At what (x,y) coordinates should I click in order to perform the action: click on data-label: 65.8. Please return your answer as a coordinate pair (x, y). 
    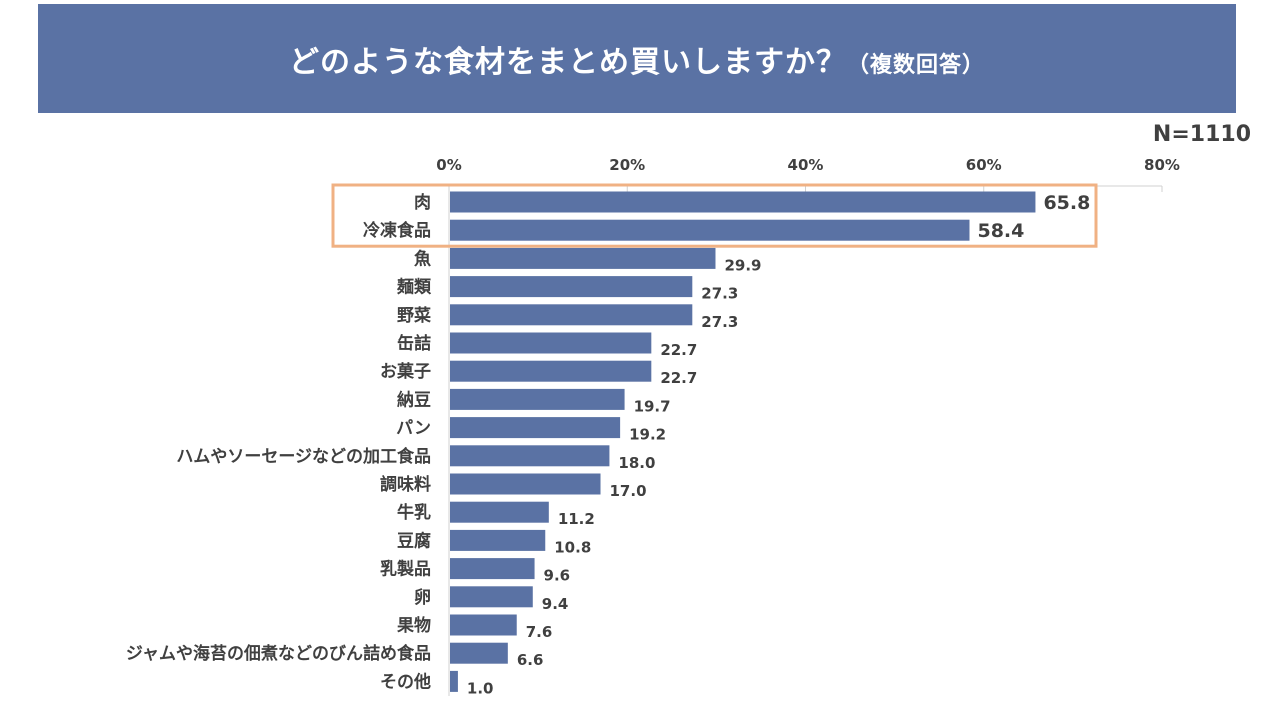
    Looking at the image, I should click on (1066, 203).